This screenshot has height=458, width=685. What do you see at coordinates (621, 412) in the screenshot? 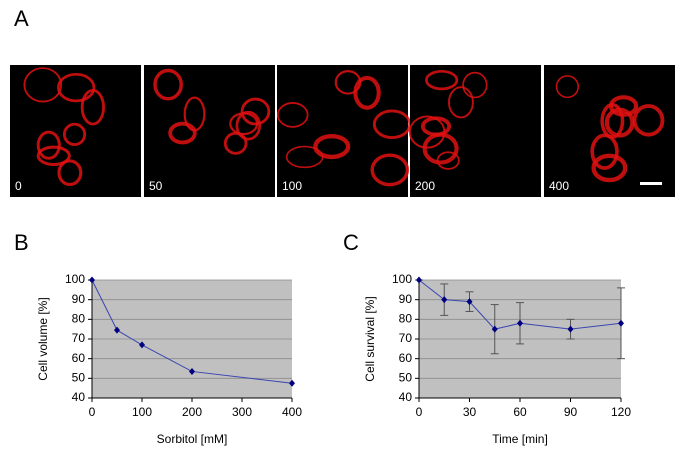
I see `x-tick-label: 120` at bounding box center [621, 412].